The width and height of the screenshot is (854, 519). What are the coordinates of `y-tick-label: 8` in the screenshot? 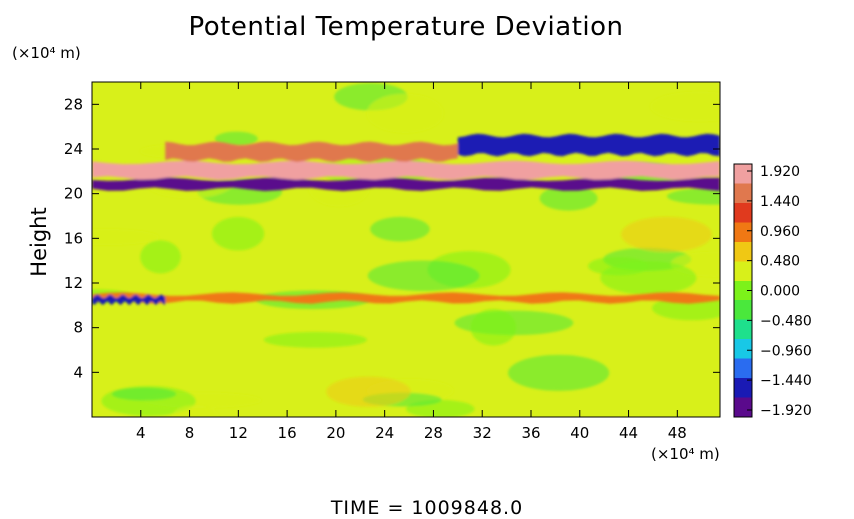 It's located at (78, 328).